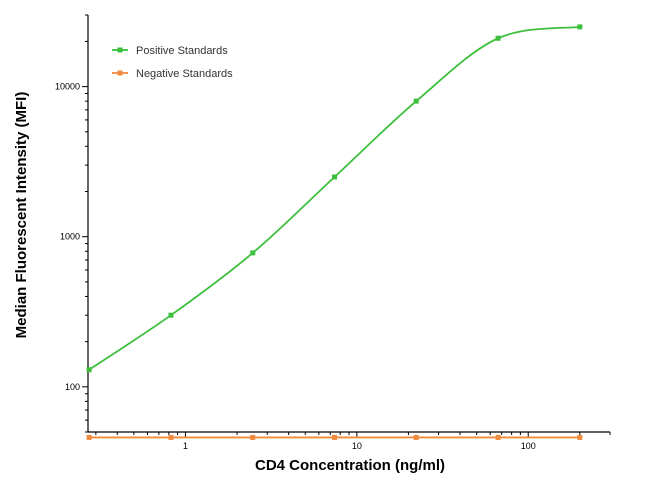 The image size is (650, 489). Describe the element at coordinates (70, 237) in the screenshot. I see `y-tick-label: 1000` at that location.